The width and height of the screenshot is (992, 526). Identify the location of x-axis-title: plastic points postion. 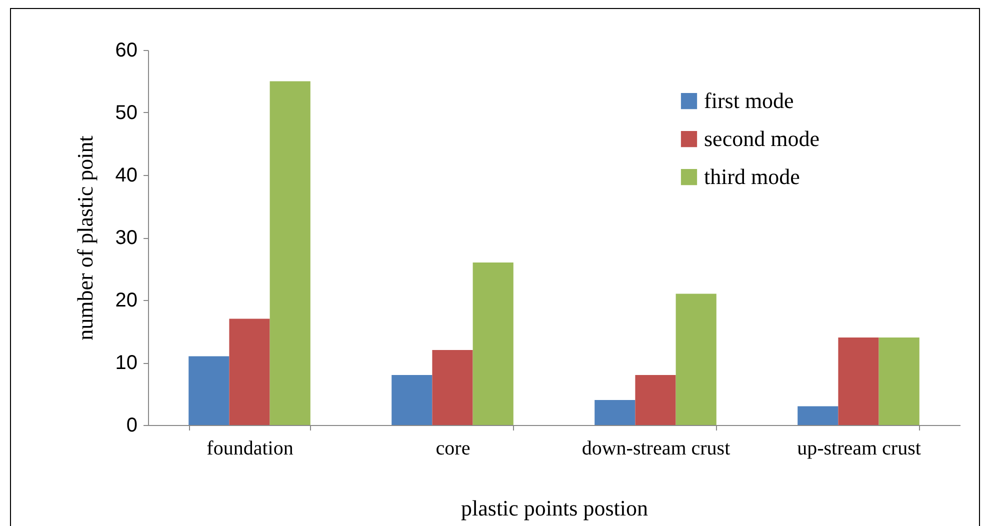
(554, 508).